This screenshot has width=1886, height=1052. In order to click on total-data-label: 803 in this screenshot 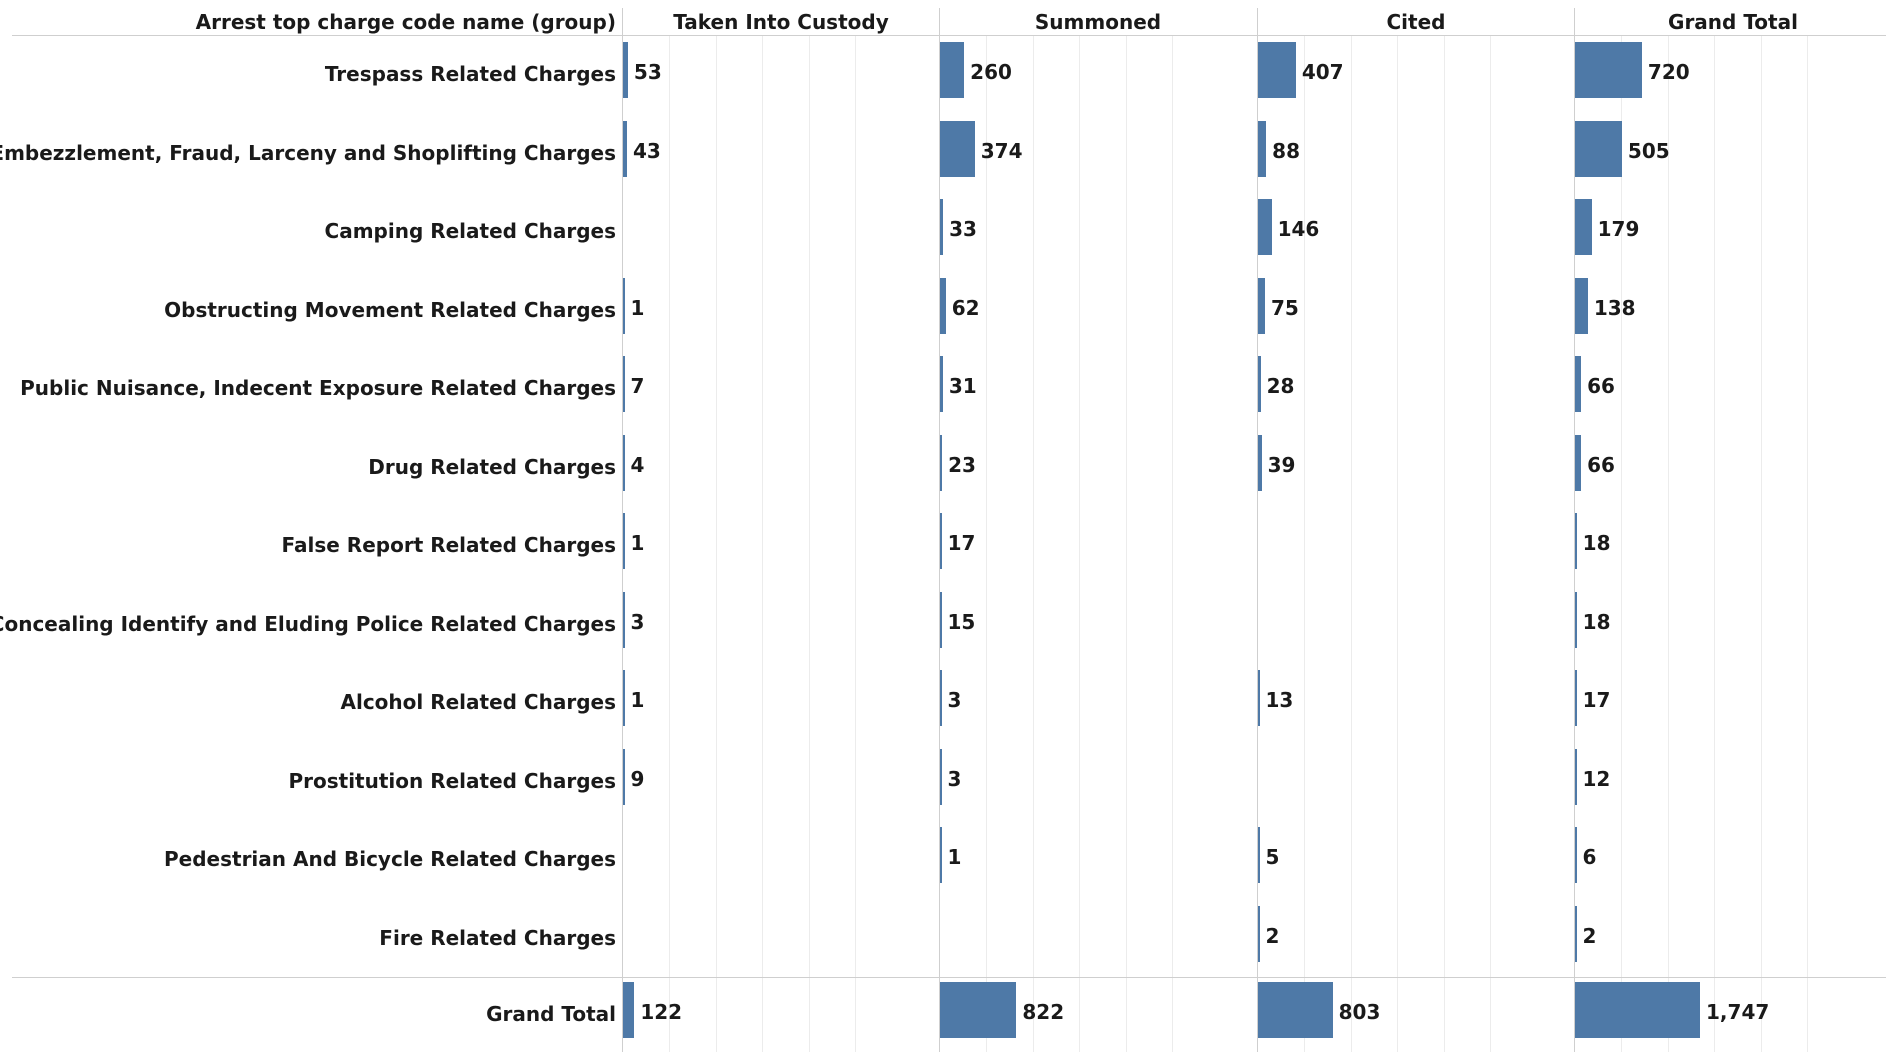, I will do `click(1359, 1012)`.